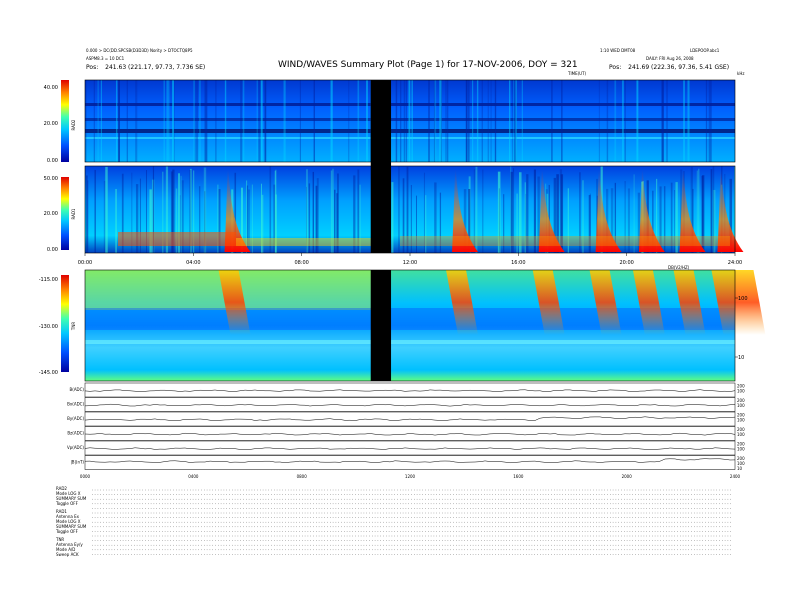  Describe the element at coordinates (60, 539) in the screenshot. I see `footer-key: TNR` at that location.